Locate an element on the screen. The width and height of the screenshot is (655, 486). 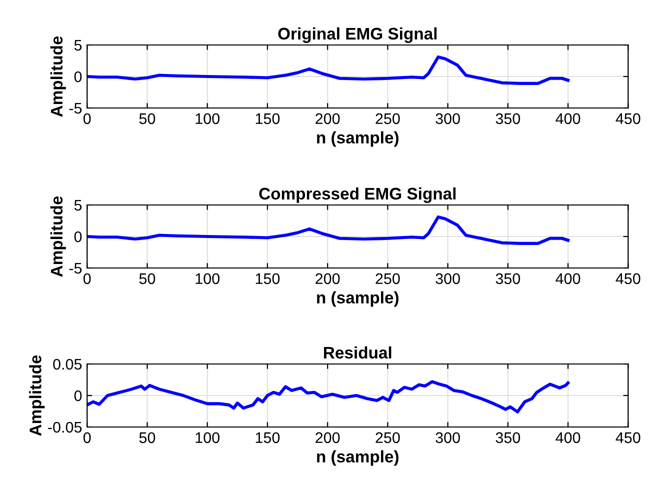
chart-title: Original EMG Signal is located at coordinates (357, 35).